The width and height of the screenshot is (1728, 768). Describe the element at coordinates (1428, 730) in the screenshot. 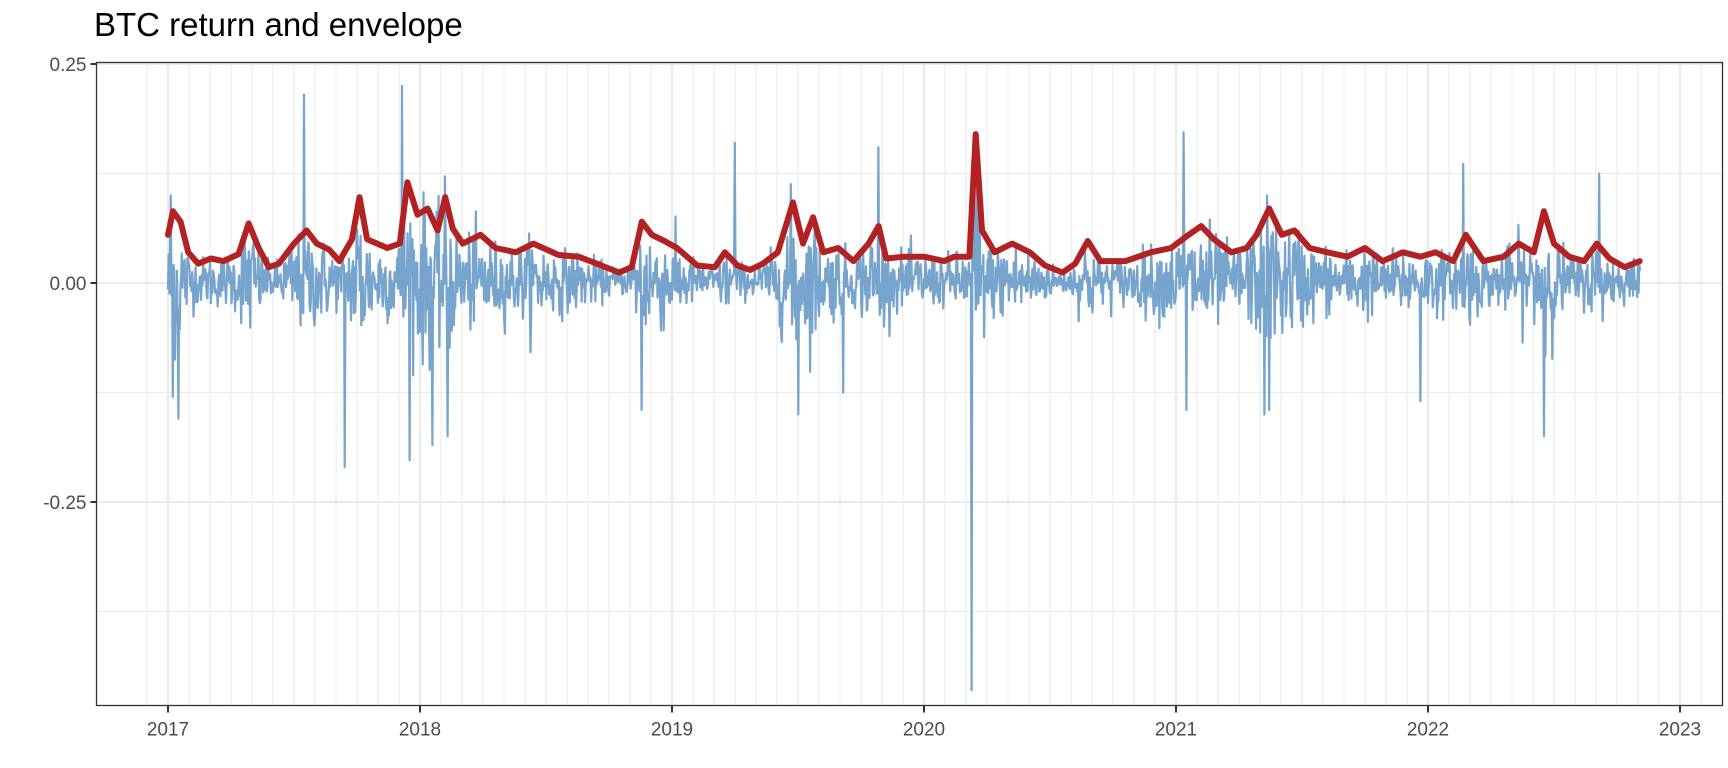

I see `x-tick-label: 2022` at that location.